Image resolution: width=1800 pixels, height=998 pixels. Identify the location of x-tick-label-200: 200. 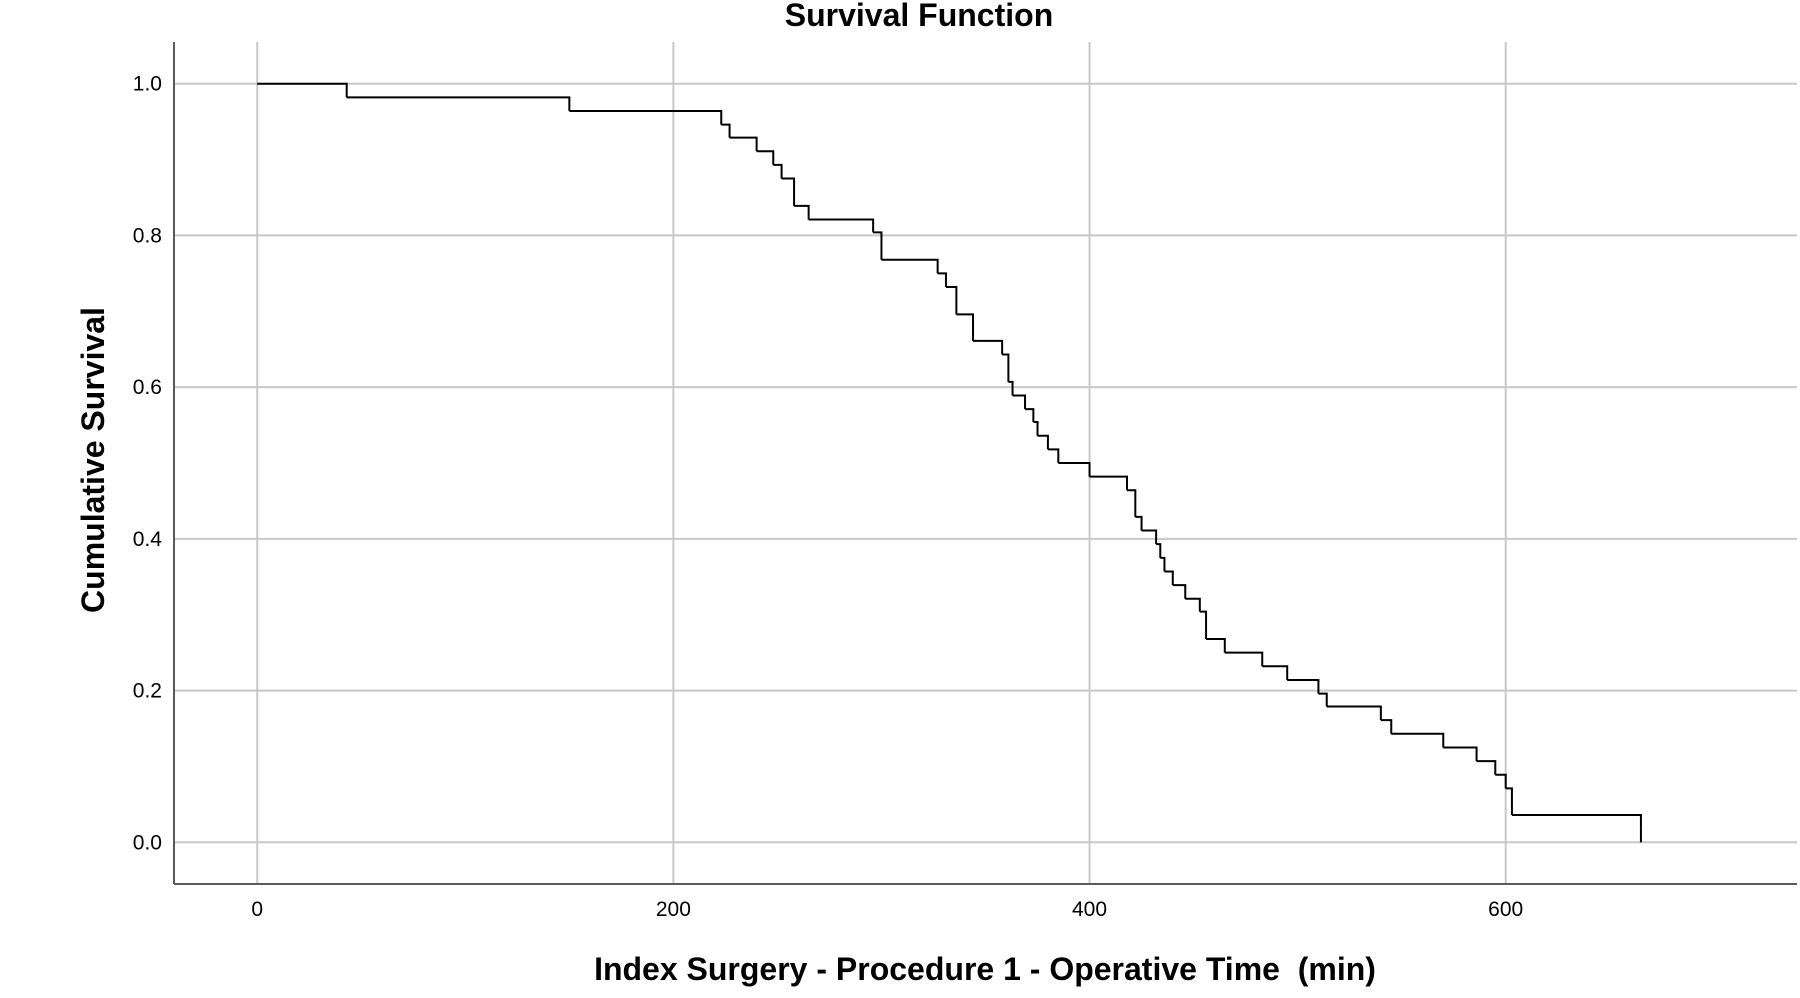
(673, 909).